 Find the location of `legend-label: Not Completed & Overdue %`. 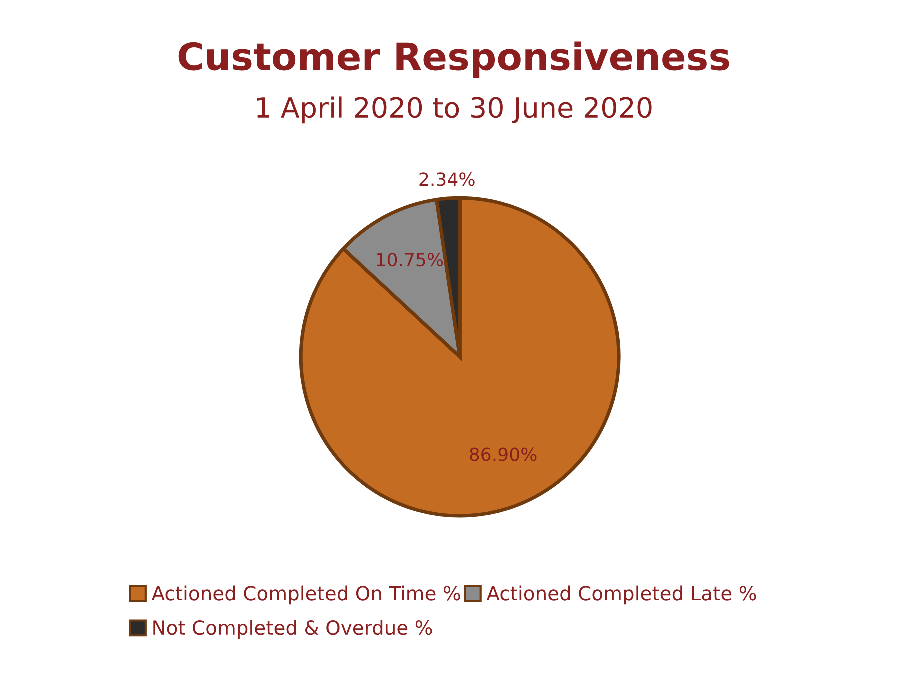

legend-label: Not Completed & Overdue % is located at coordinates (293, 629).